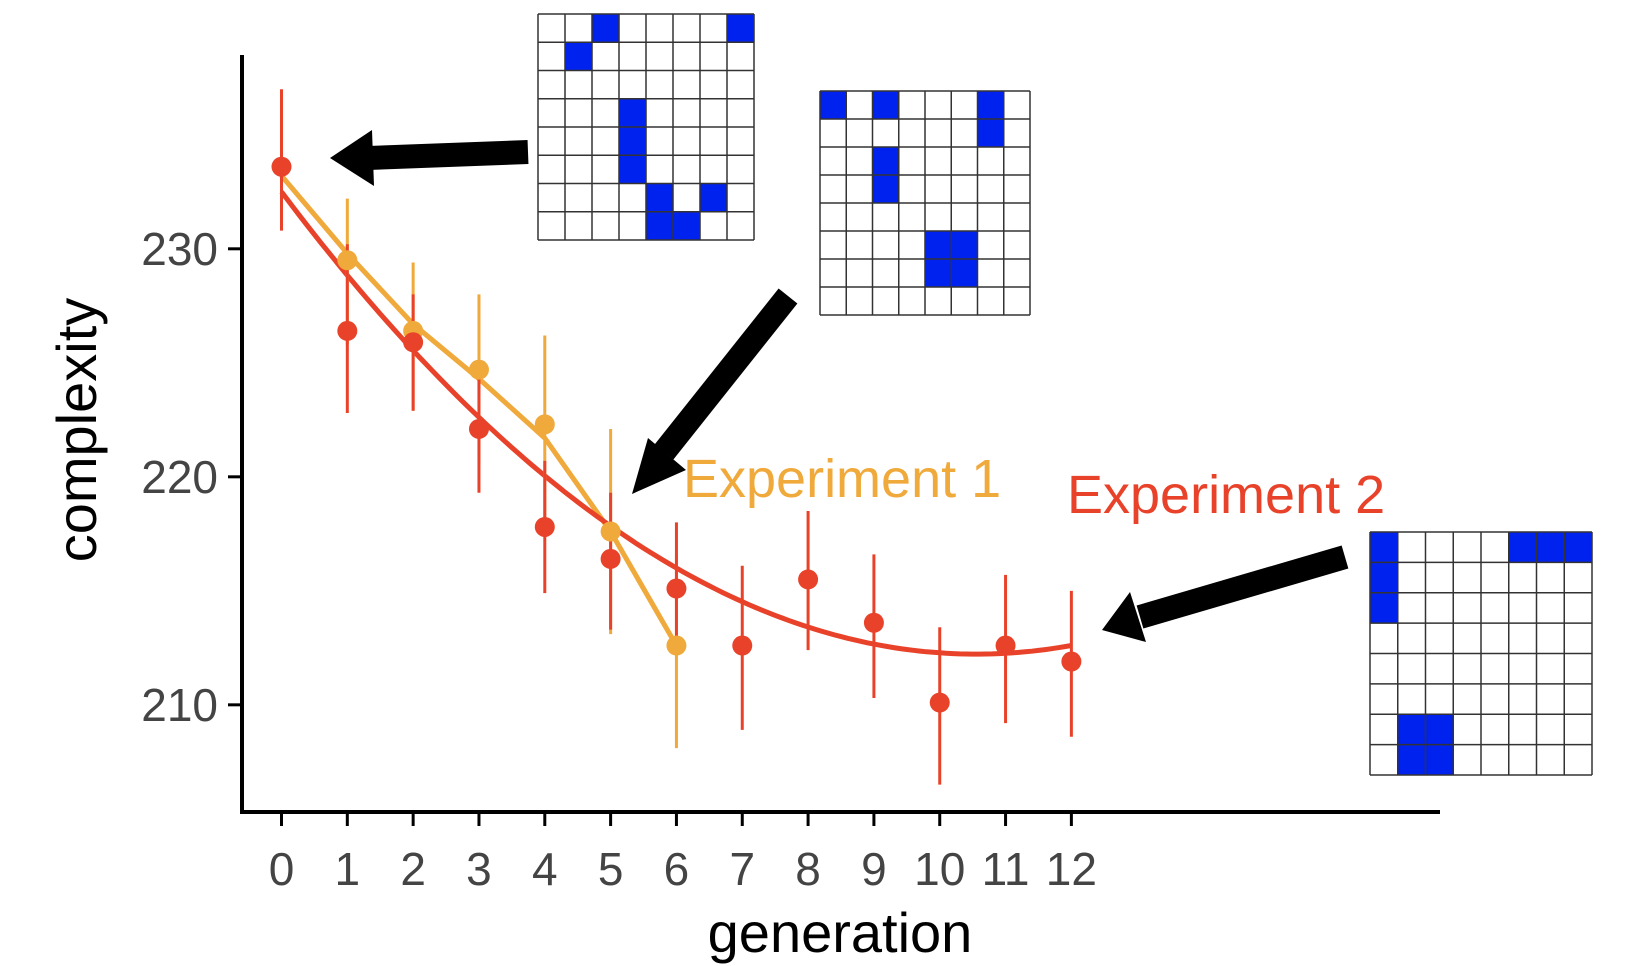 Image resolution: width=1630 pixels, height=966 pixels. What do you see at coordinates (282, 869) in the screenshot?
I see `x-tick-label: 0` at bounding box center [282, 869].